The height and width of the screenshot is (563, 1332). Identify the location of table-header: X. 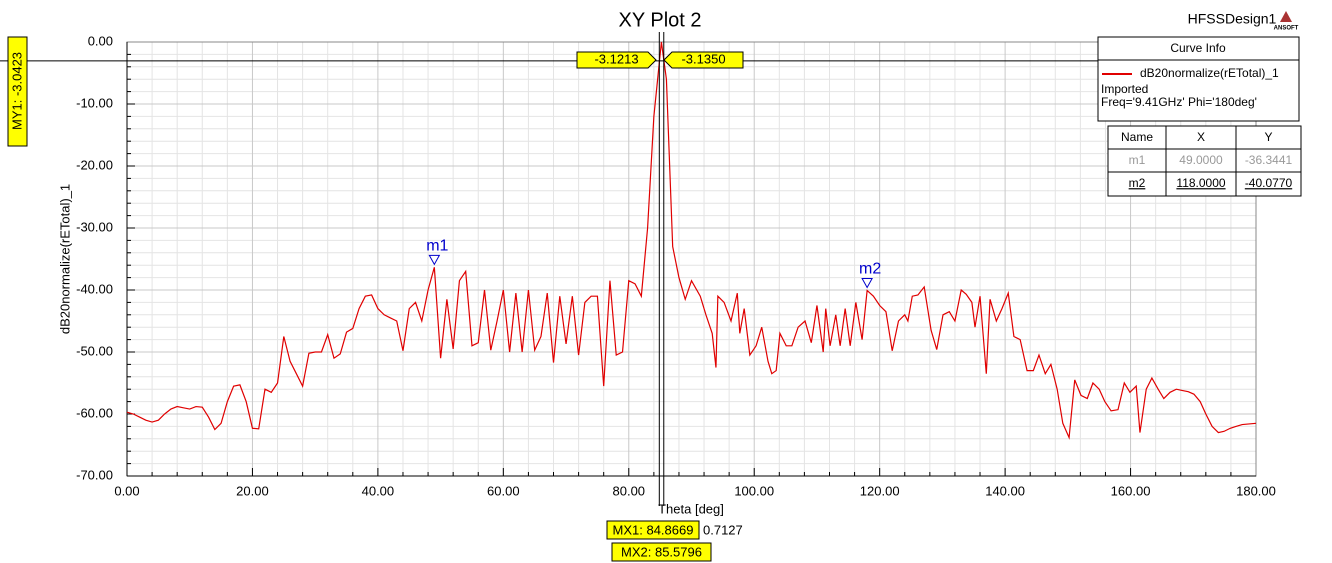
(1201, 137).